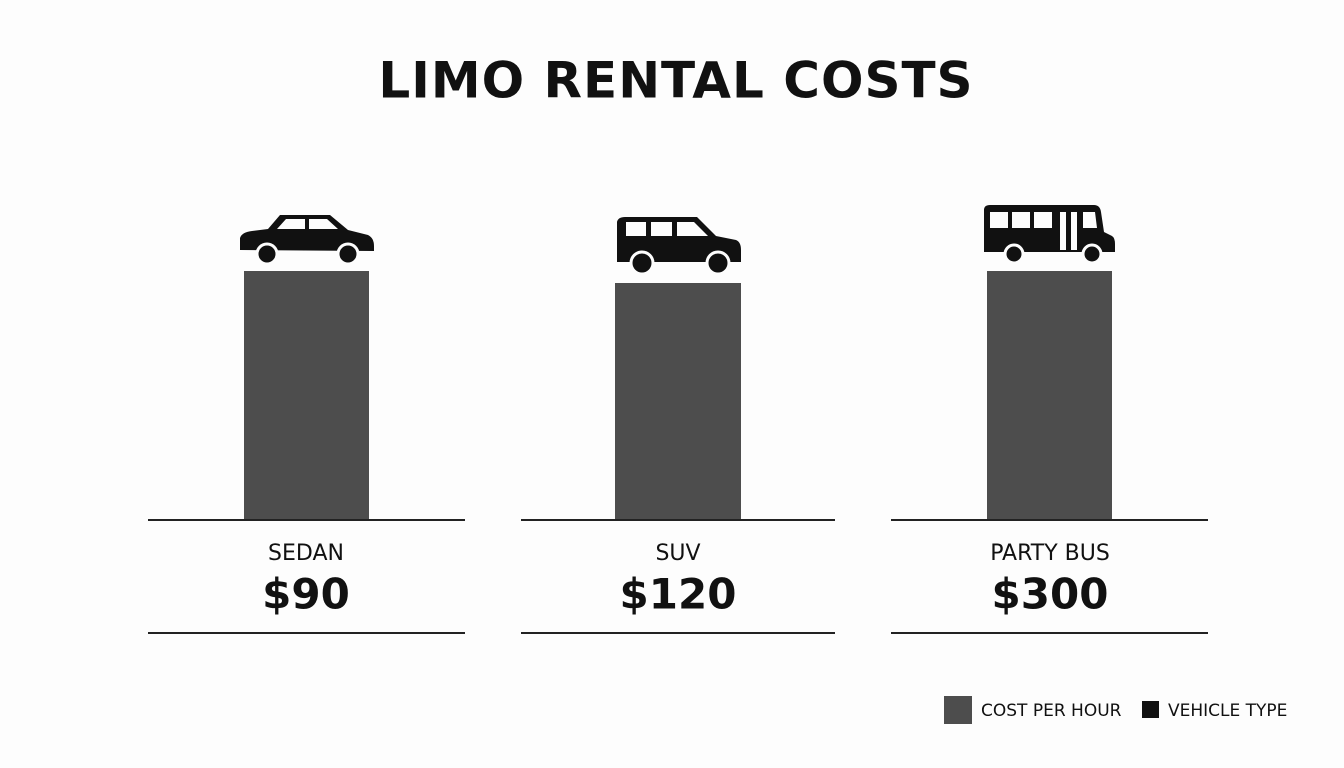  Describe the element at coordinates (1050, 594) in the screenshot. I see `price-label: $300` at that location.